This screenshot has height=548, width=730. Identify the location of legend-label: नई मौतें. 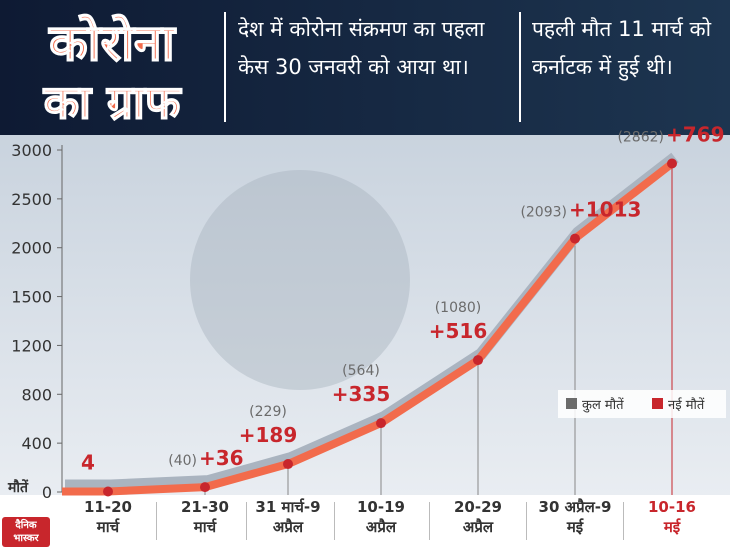
(686, 405).